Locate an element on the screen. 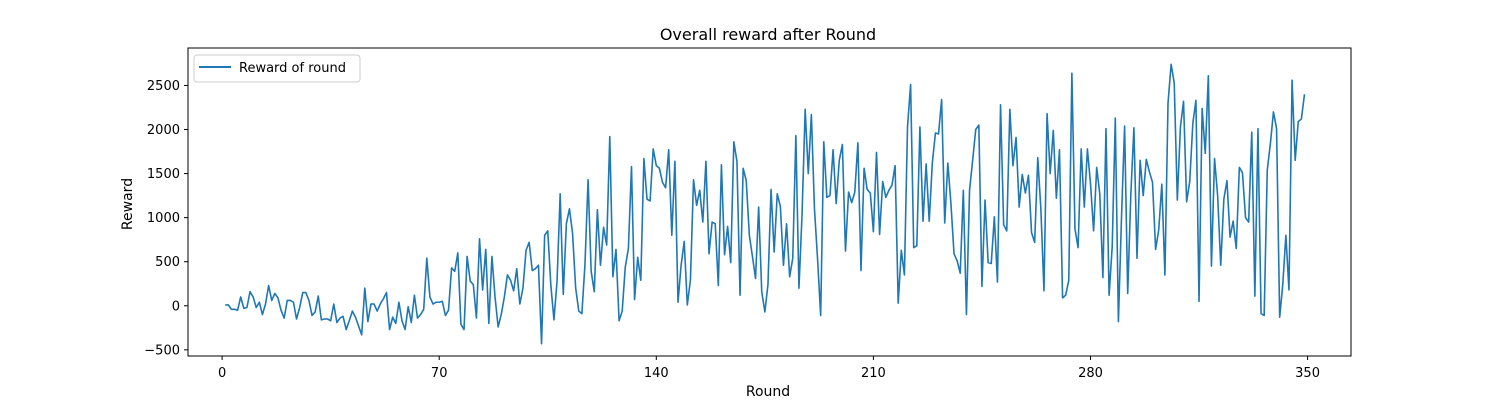  y-tick-label: 2500 is located at coordinates (163, 86).